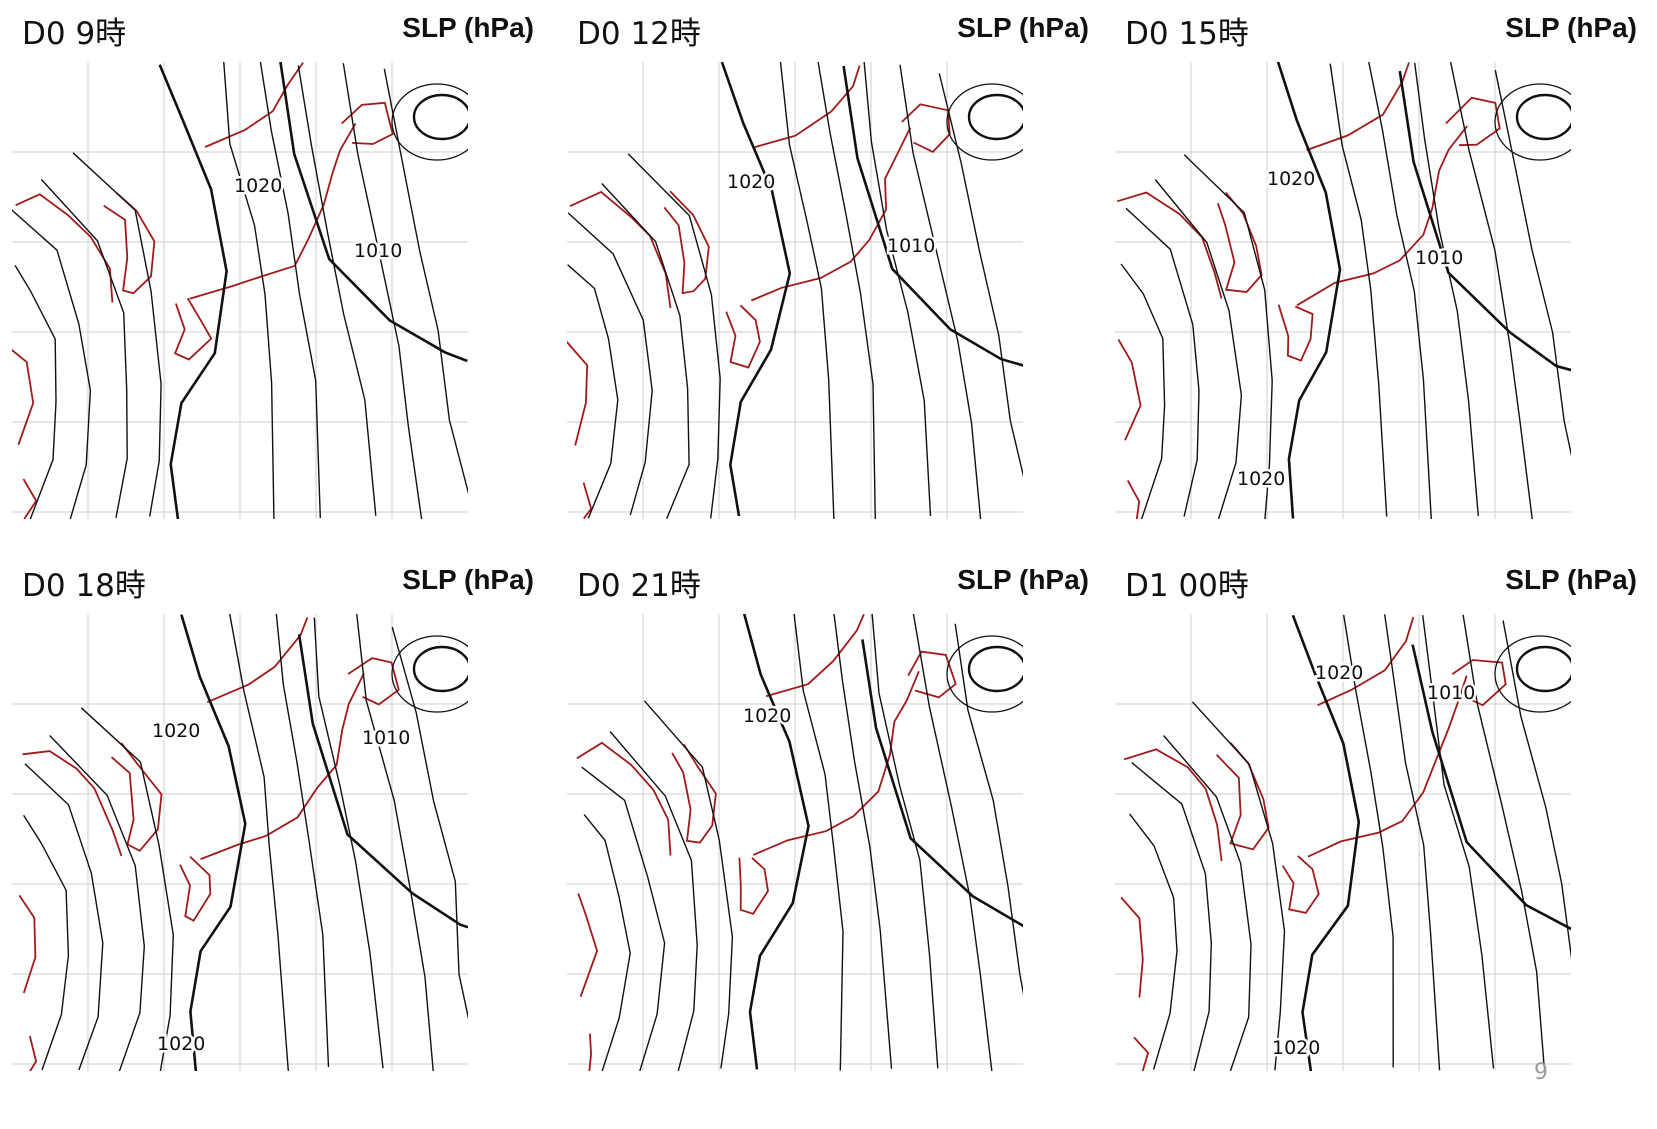 Image resolution: width=1657 pixels, height=1129 pixels. Describe the element at coordinates (1187, 34) in the screenshot. I see `panel-time-label: D0 15時` at that location.